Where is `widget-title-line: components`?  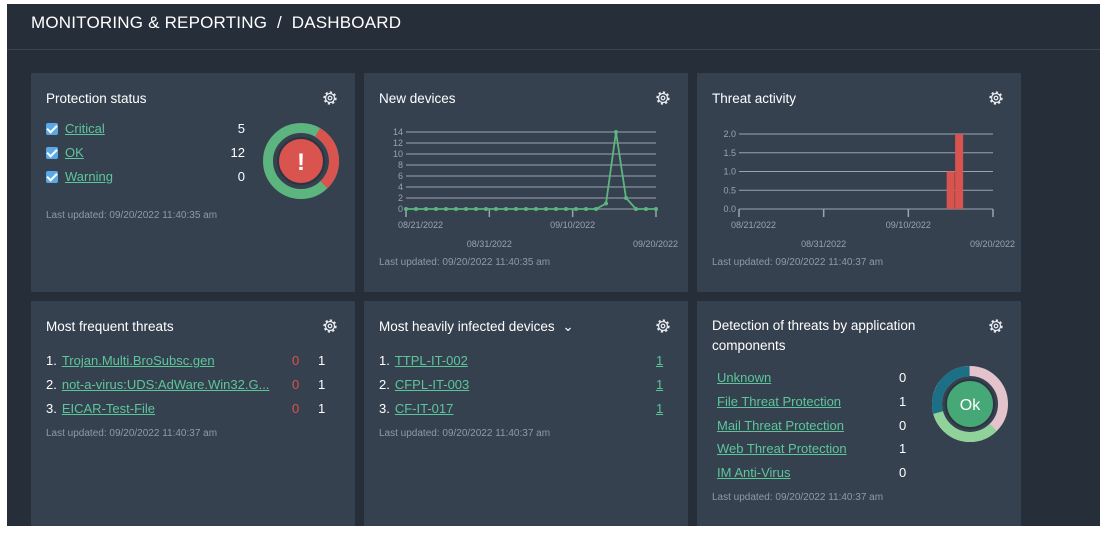 widget-title-line: components is located at coordinates (749, 345).